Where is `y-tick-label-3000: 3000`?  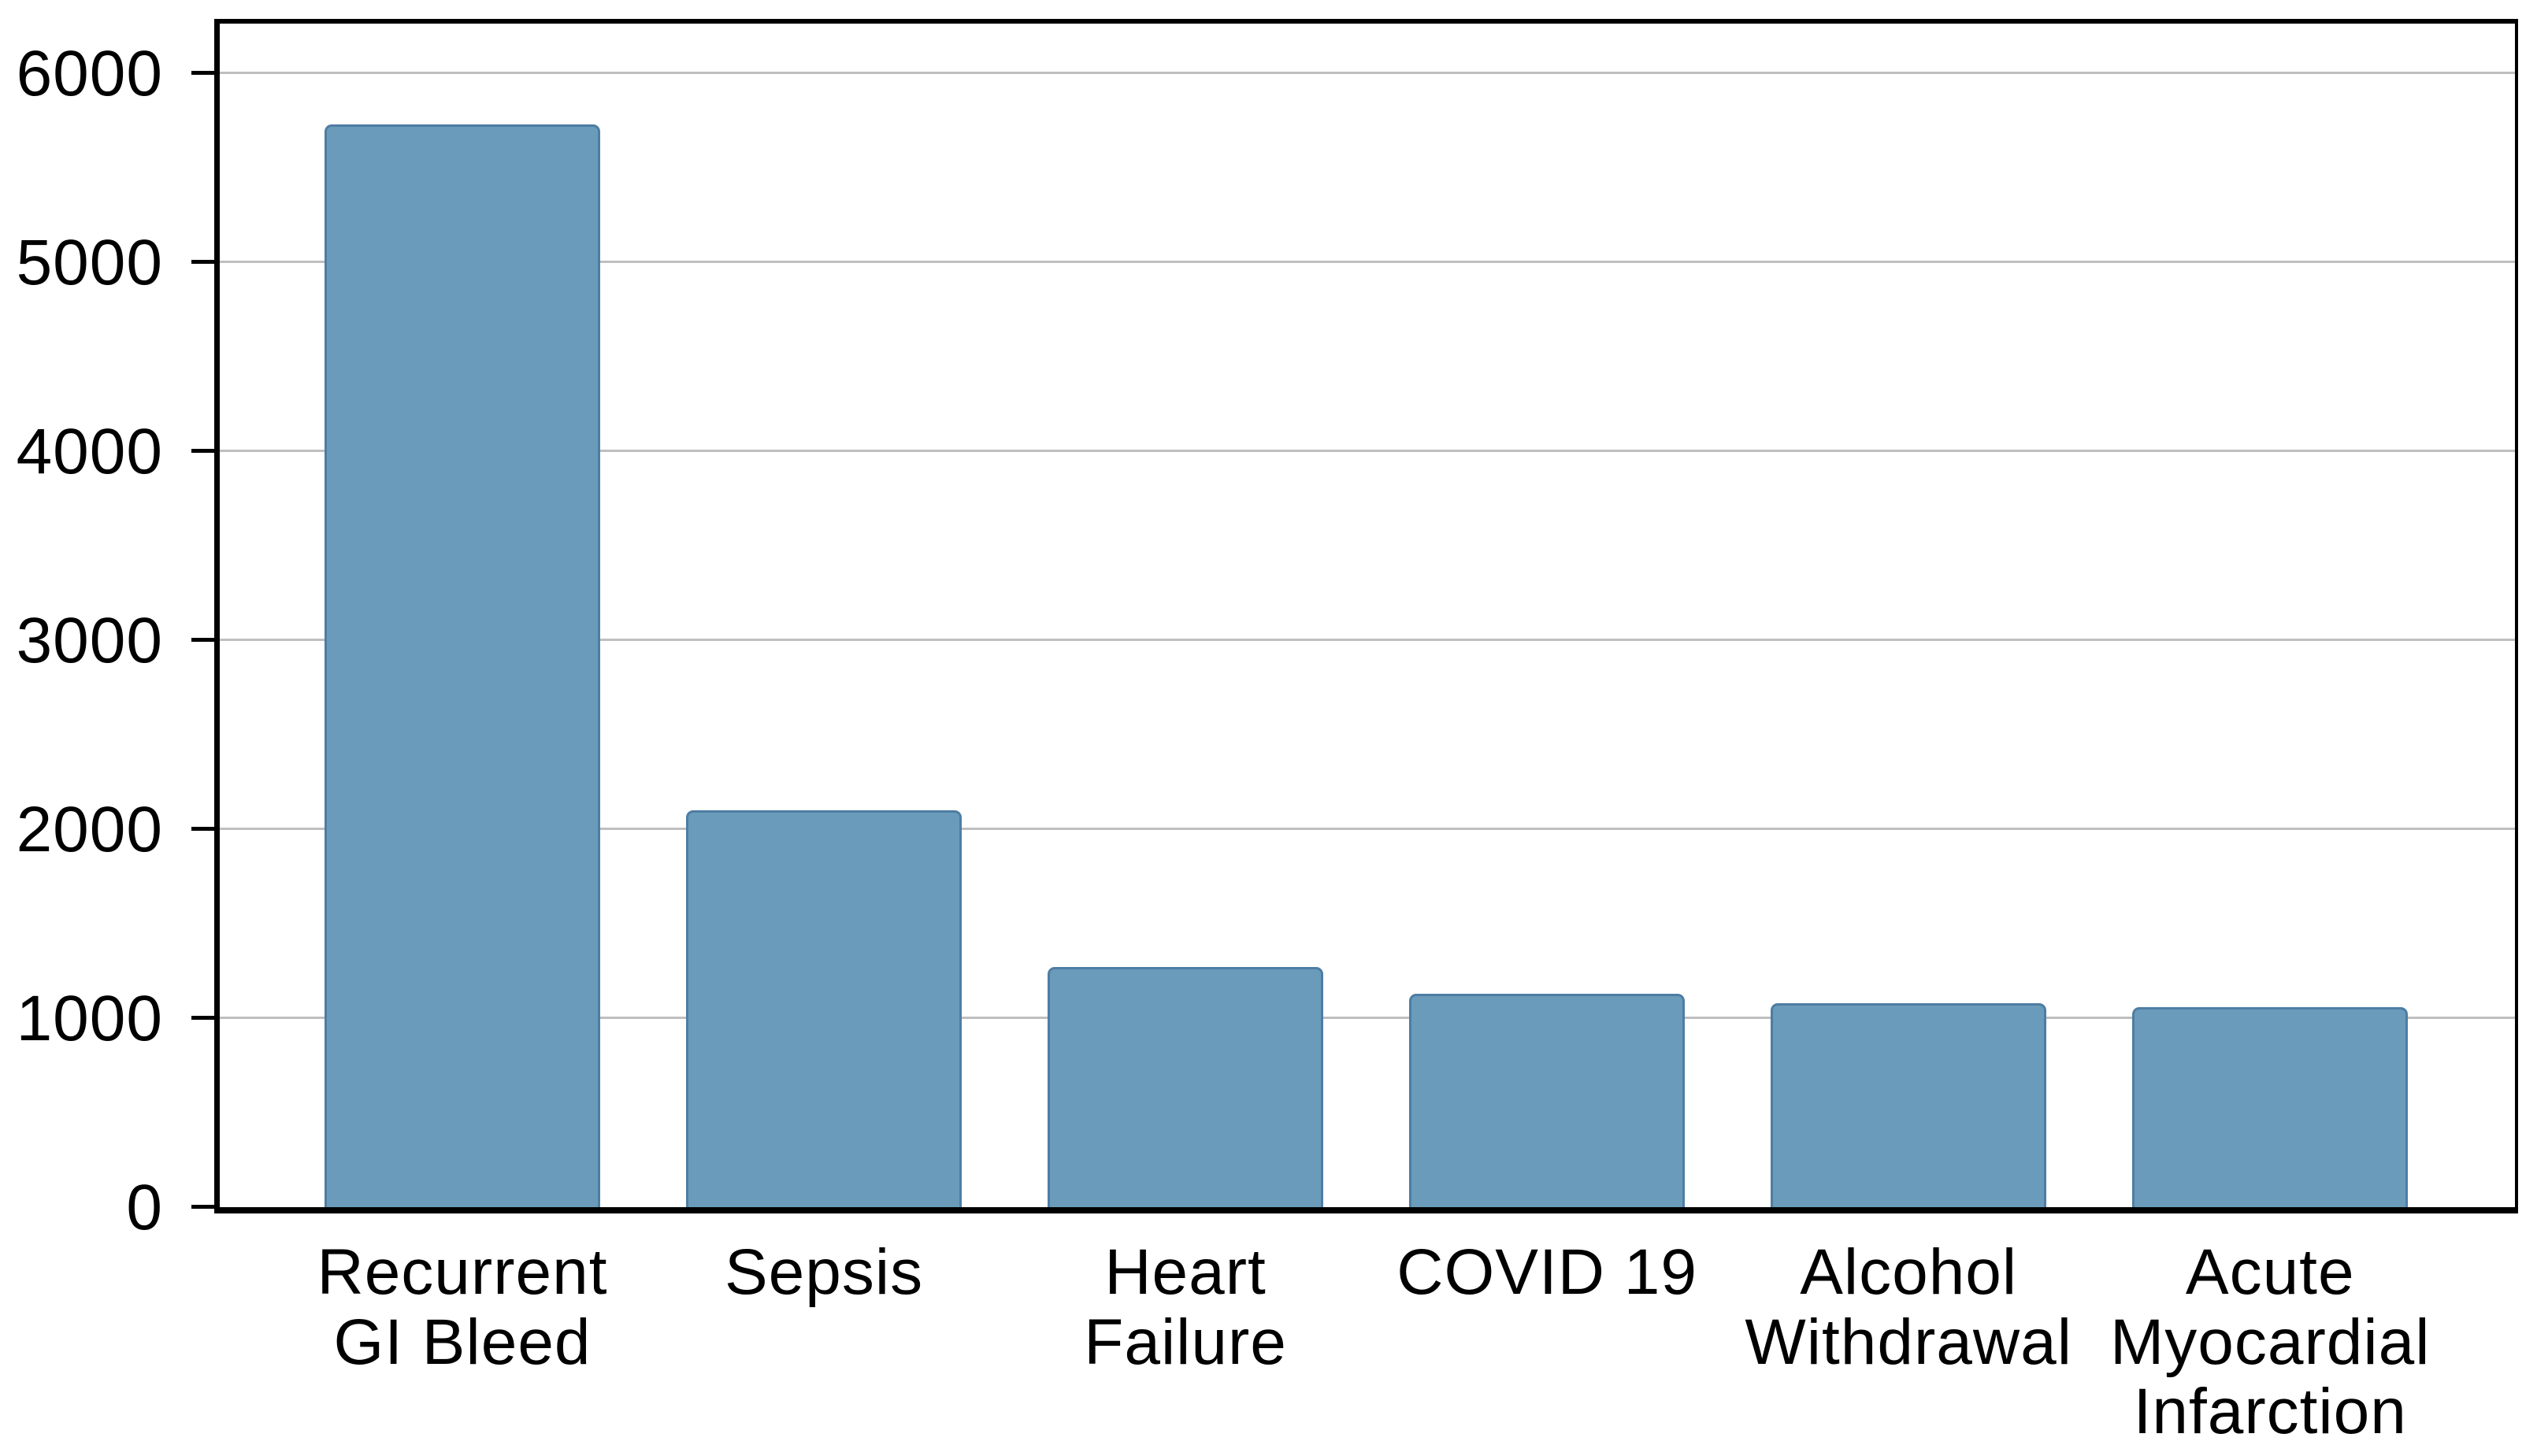
y-tick-label-3000: 3000 is located at coordinates (89, 640).